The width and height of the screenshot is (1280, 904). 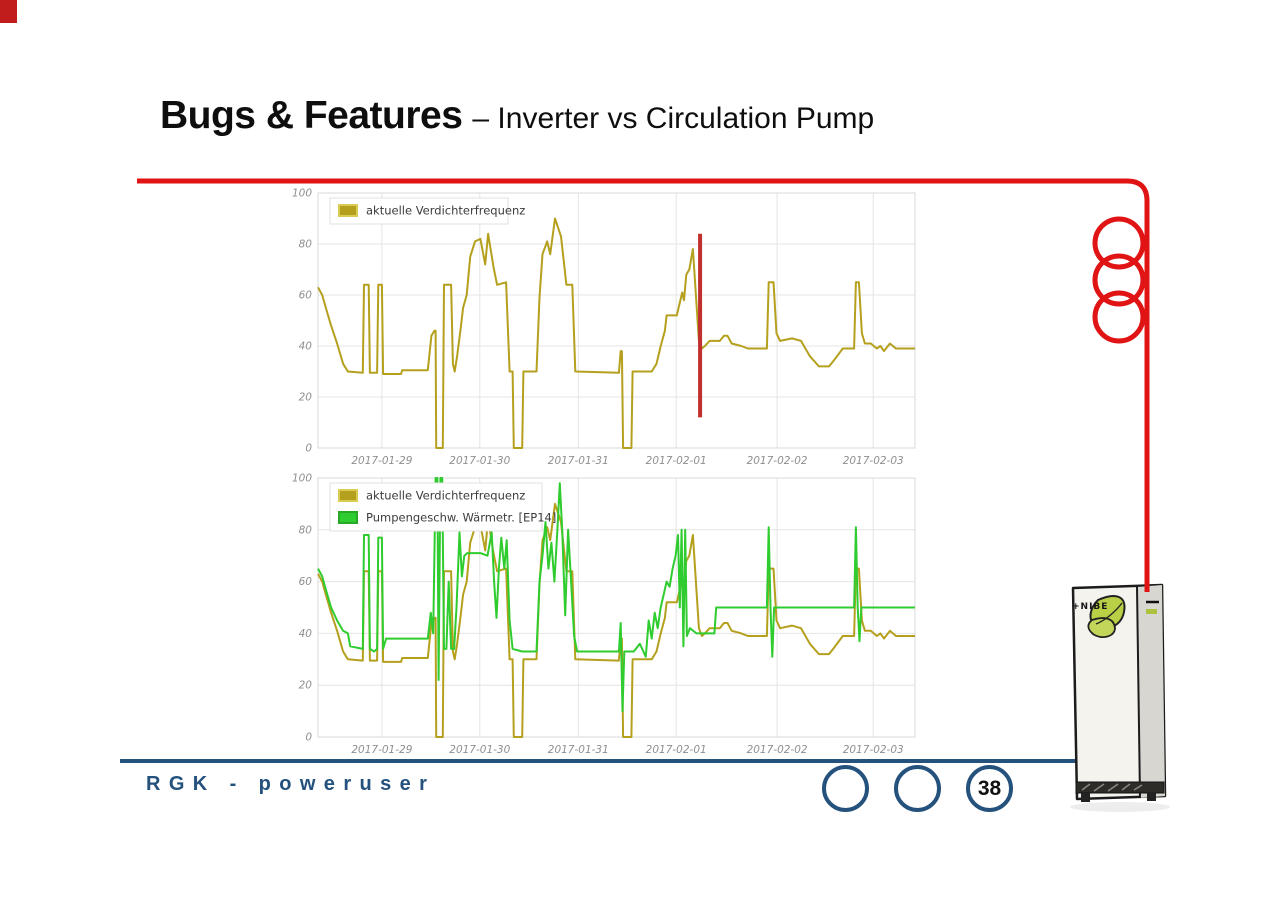 What do you see at coordinates (291, 784) in the screenshot?
I see `footer-brand: RGK - poweruser` at bounding box center [291, 784].